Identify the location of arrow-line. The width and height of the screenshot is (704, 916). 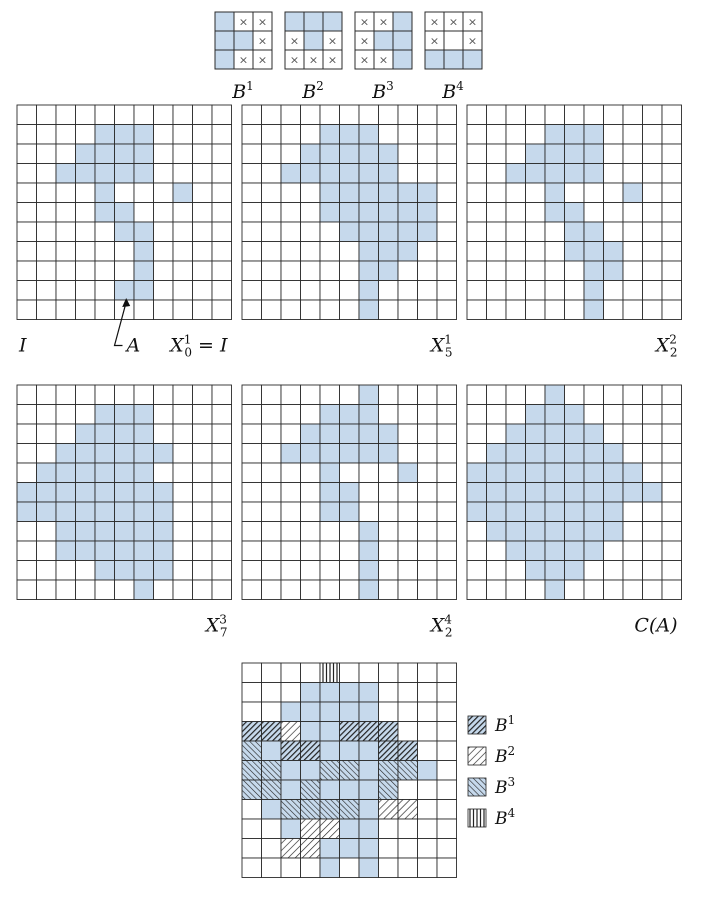
(120, 324).